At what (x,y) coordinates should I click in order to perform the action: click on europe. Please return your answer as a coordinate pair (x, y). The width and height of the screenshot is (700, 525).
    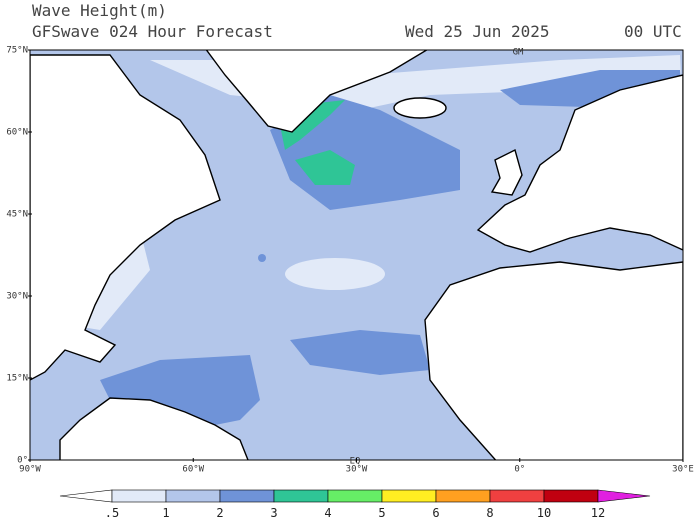
    Looking at the image, I should click on (579, 163).